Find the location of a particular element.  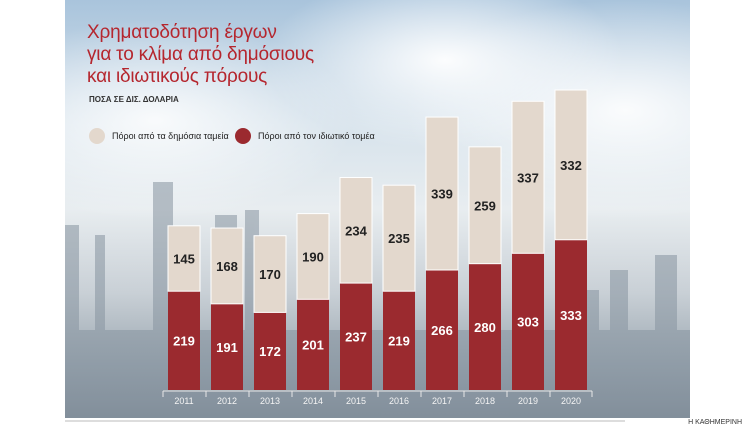

data-label: 339 is located at coordinates (442, 194).